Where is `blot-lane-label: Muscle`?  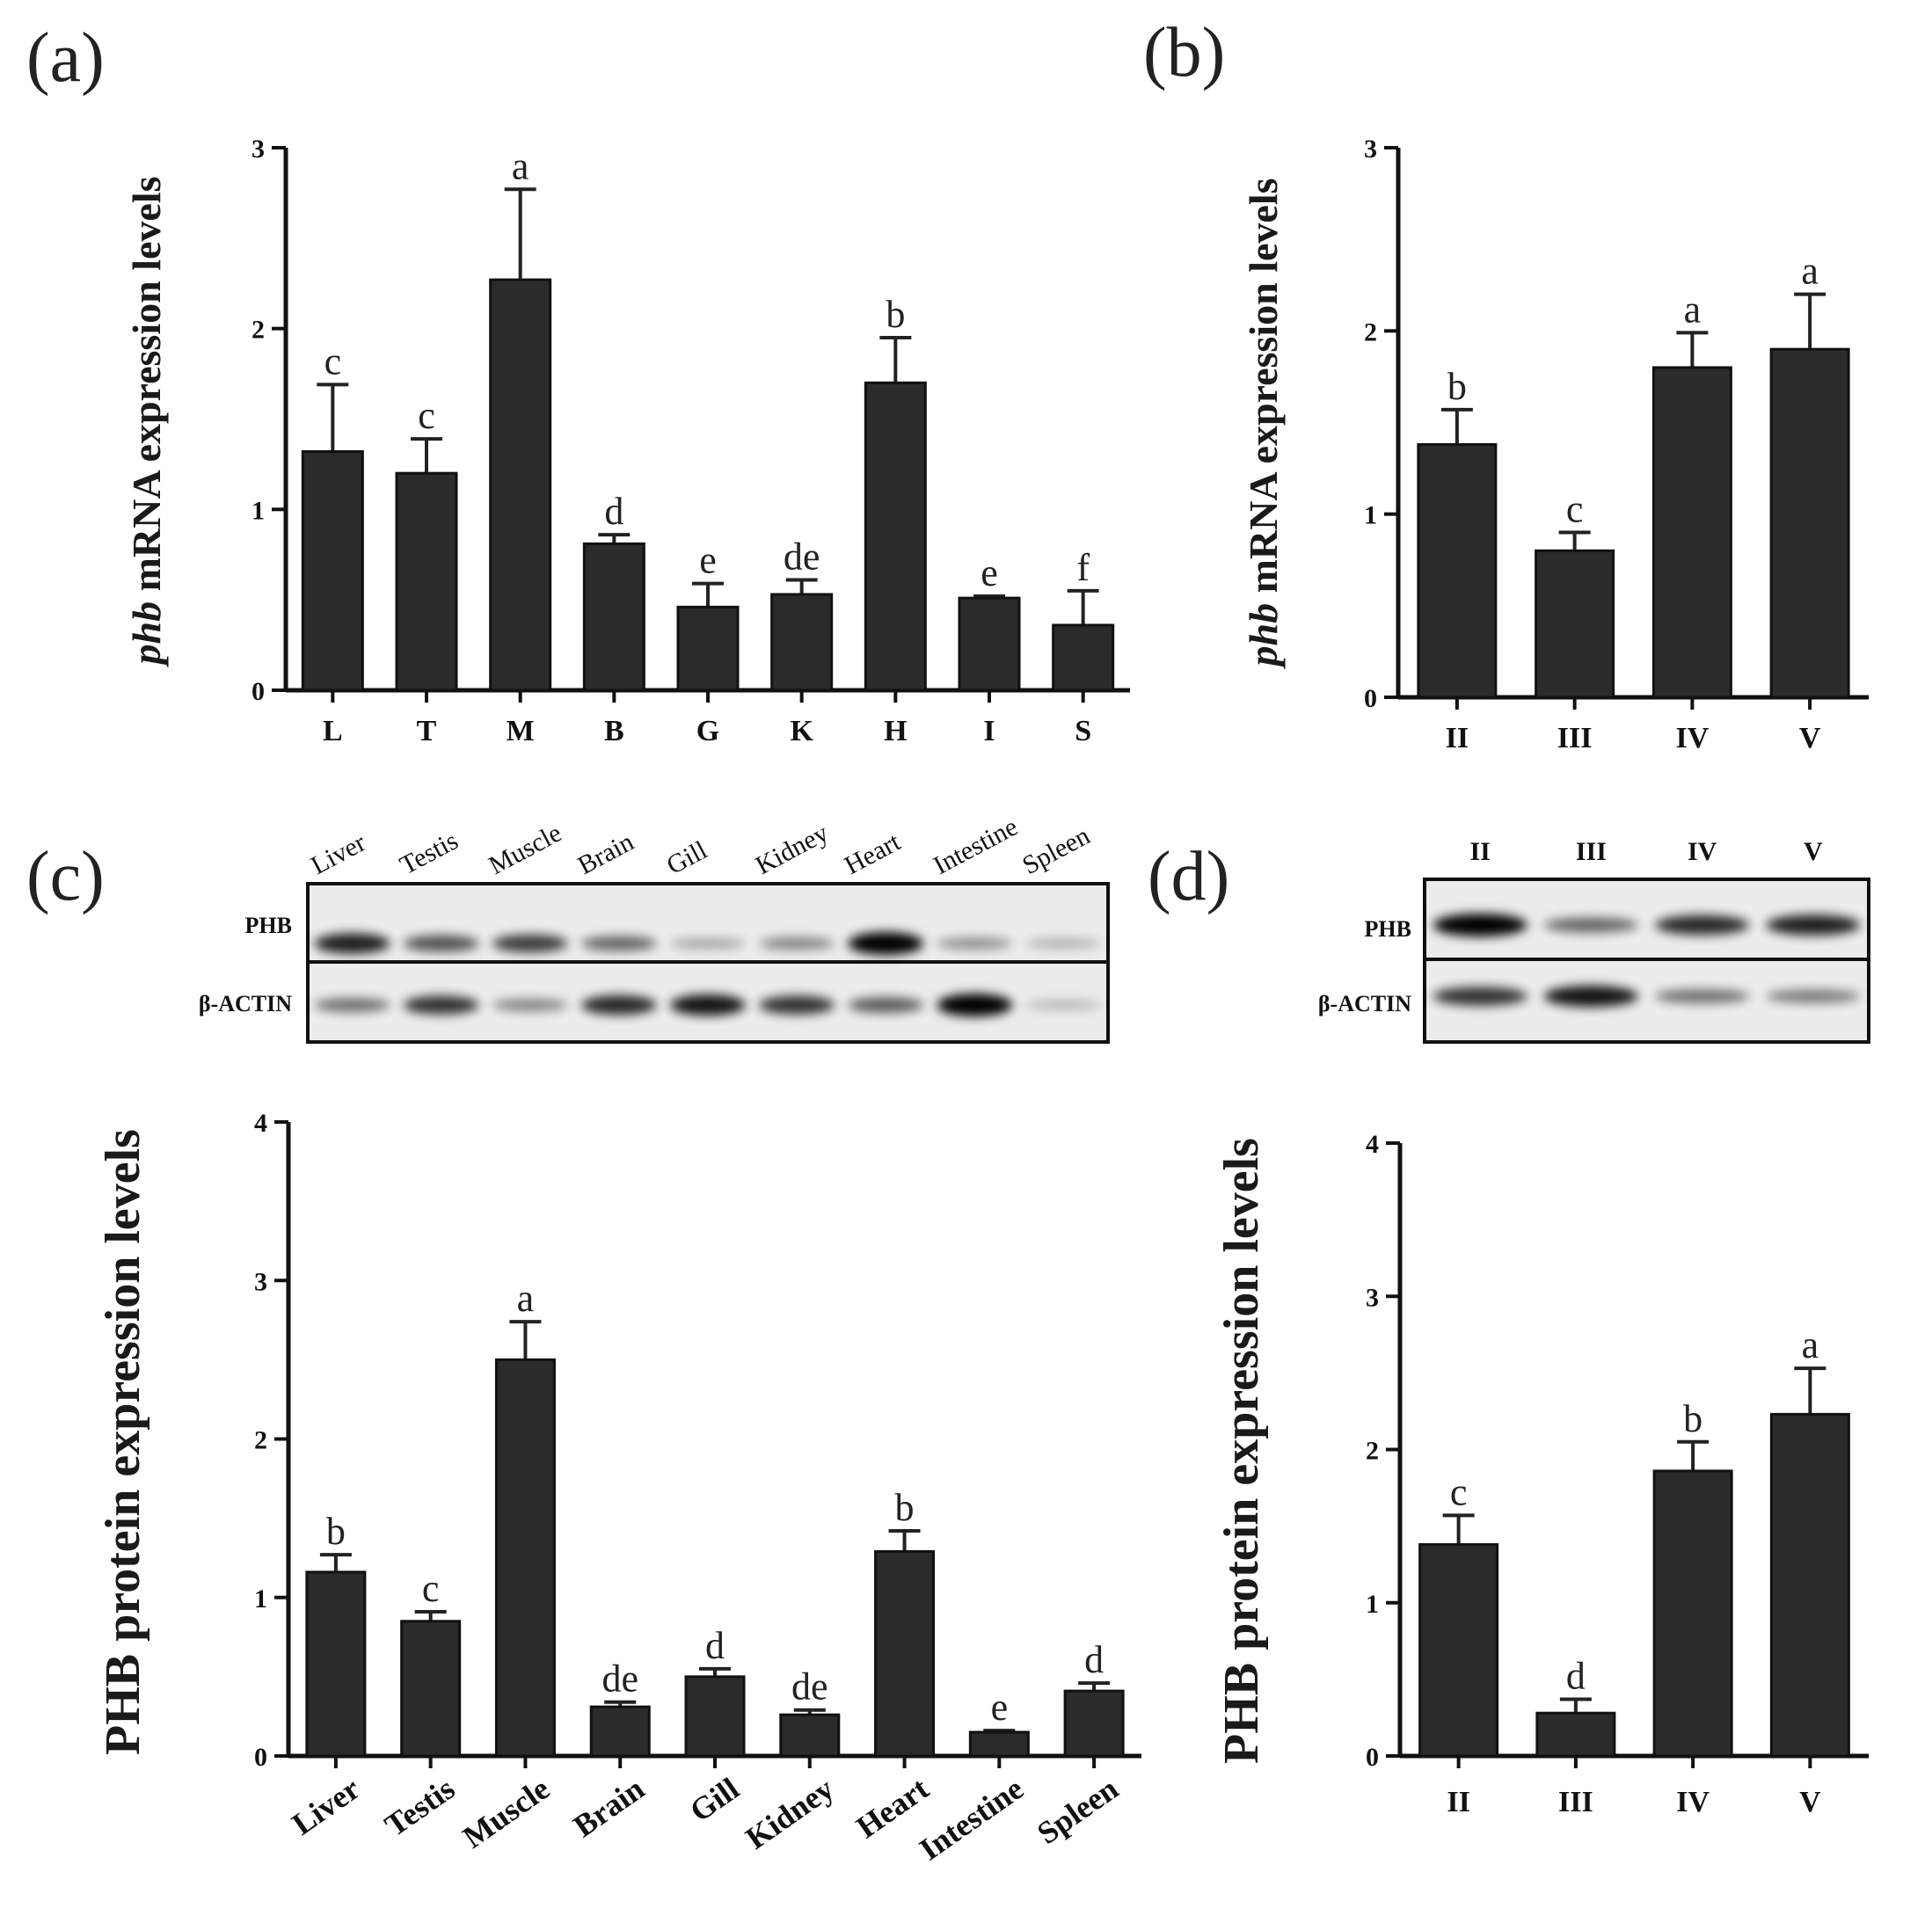
blot-lane-label: Muscle is located at coordinates (525, 850).